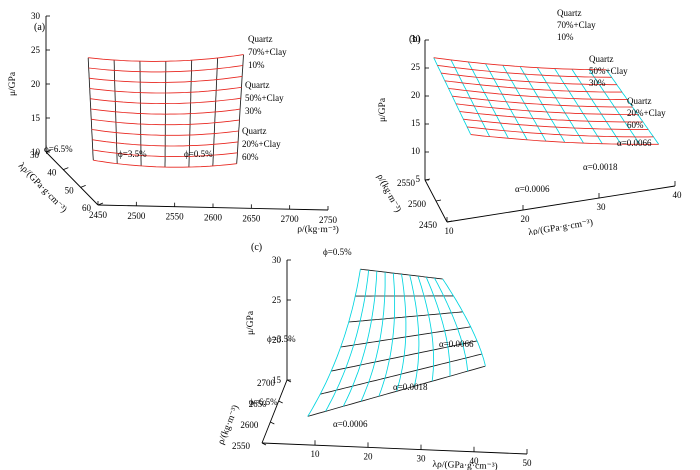 This screenshot has width=700, height=470. I want to click on iso-line-crack_density_alpha-0.0012, so click(347, 341).